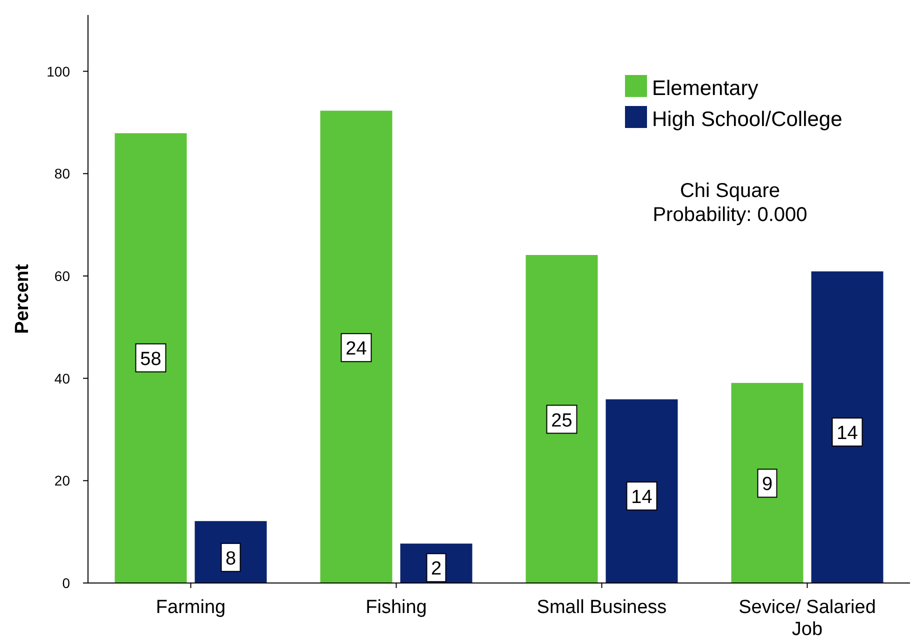 The height and width of the screenshot is (638, 913). I want to click on x-tick-label: Farming, so click(191, 607).